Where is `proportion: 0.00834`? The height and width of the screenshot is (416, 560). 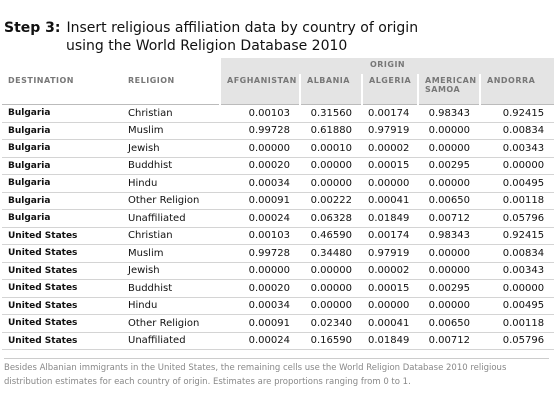
proportion: 0.00834 is located at coordinates (517, 253).